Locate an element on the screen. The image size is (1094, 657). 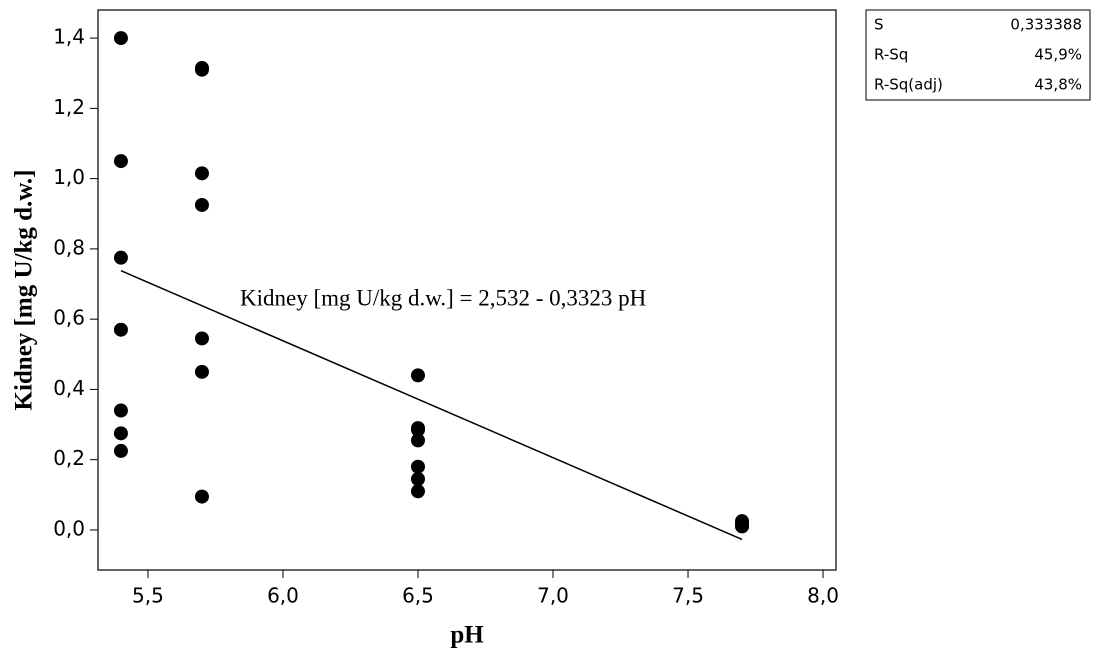
y-axis-title: Kidney [mg U/kg d.w.] is located at coordinates (24, 289).